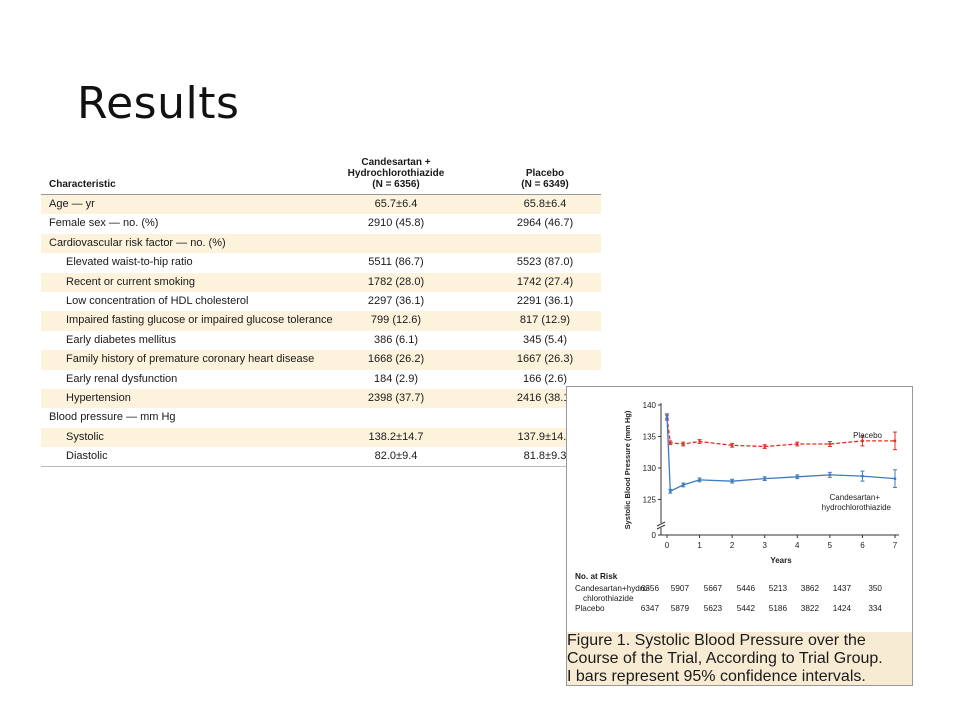 This screenshot has height=720, width=960. Describe the element at coordinates (855, 497) in the screenshot. I see `series-label-candesartan: Candesartan+` at that location.